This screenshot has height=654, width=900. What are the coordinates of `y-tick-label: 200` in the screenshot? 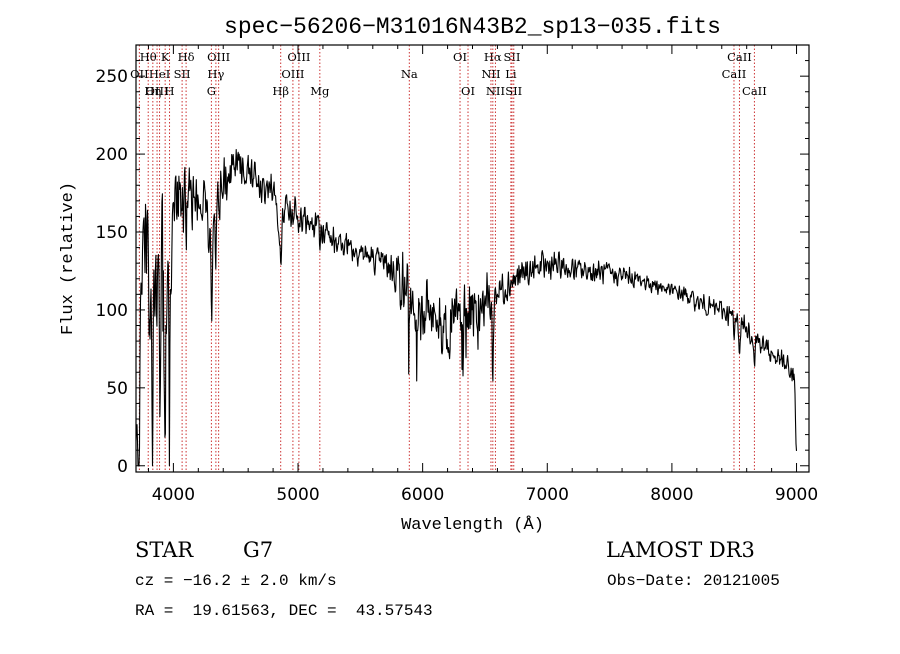 It's located at (112, 155).